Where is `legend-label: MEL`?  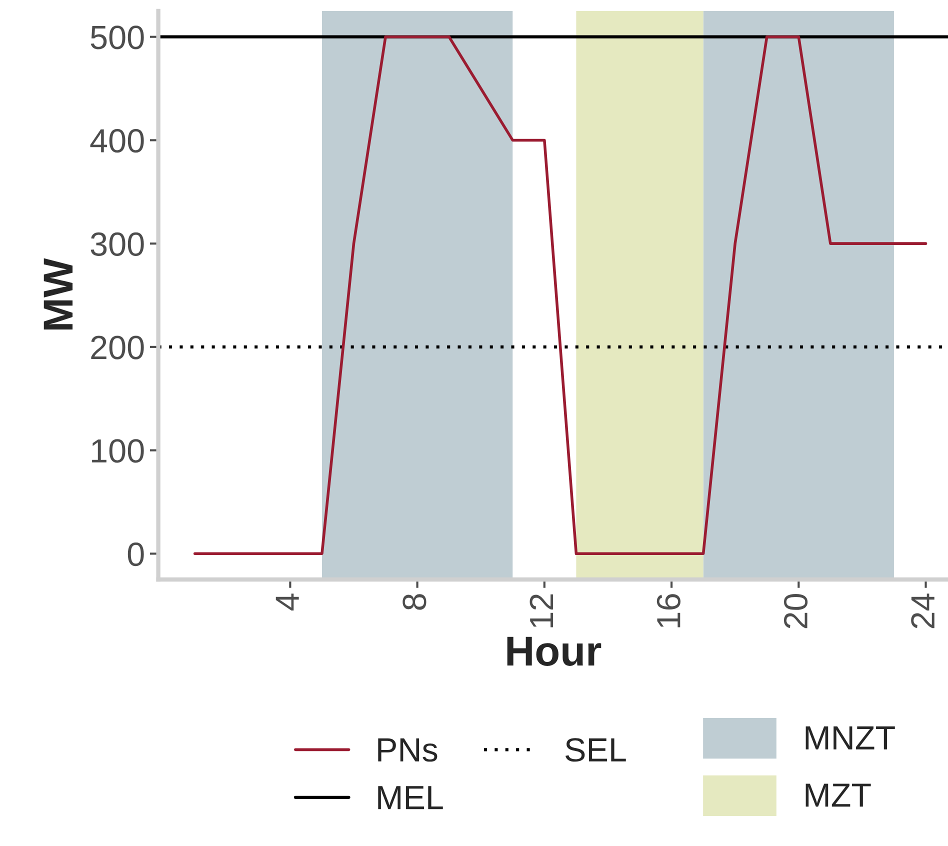
legend-label: MEL is located at coordinates (410, 798).